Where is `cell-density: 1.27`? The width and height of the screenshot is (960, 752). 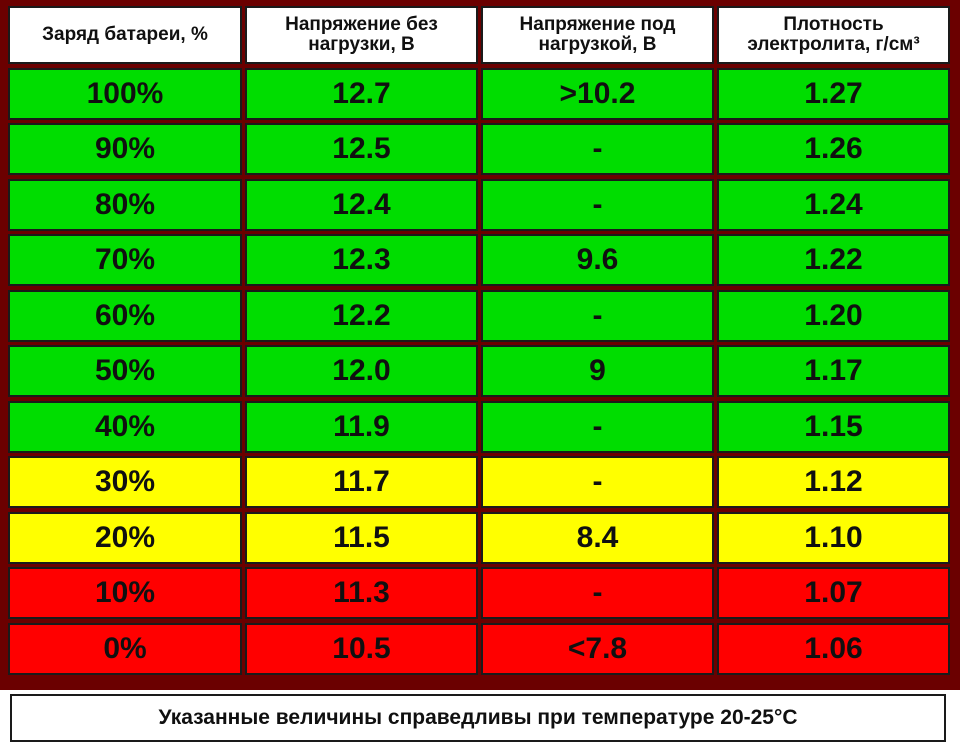
cell-density: 1.27 is located at coordinates (833, 93).